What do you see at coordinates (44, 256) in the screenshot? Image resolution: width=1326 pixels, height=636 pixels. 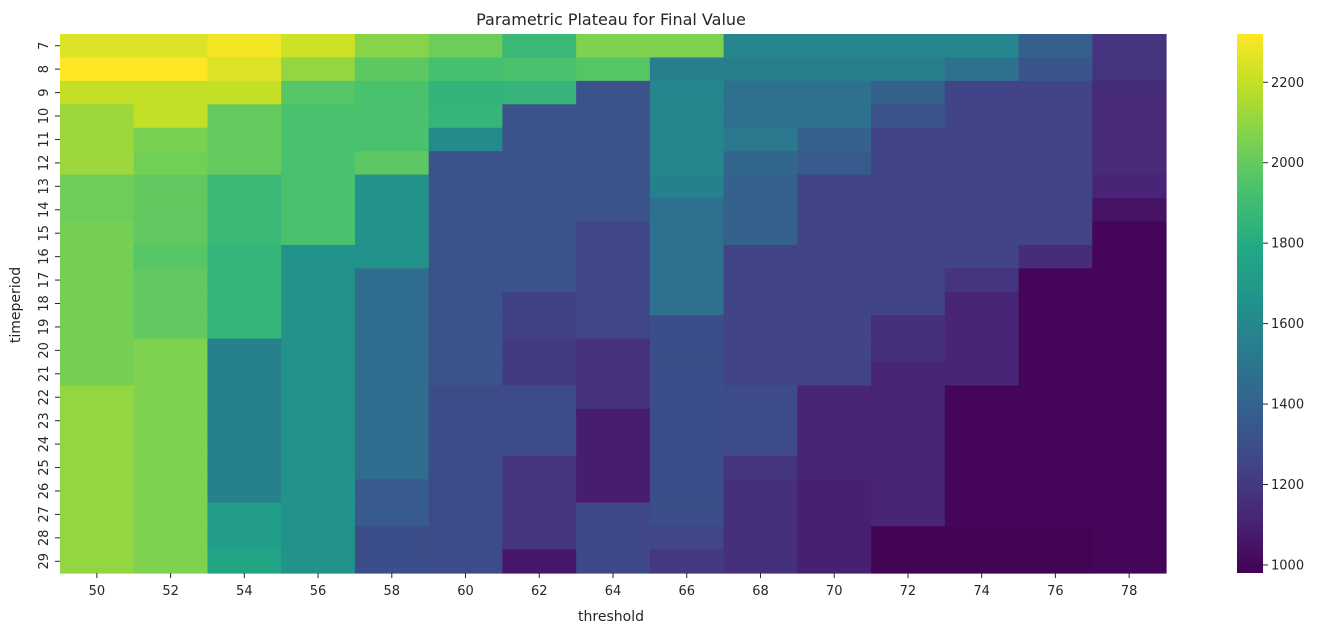 I see `y-tick-label: 16` at bounding box center [44, 256].